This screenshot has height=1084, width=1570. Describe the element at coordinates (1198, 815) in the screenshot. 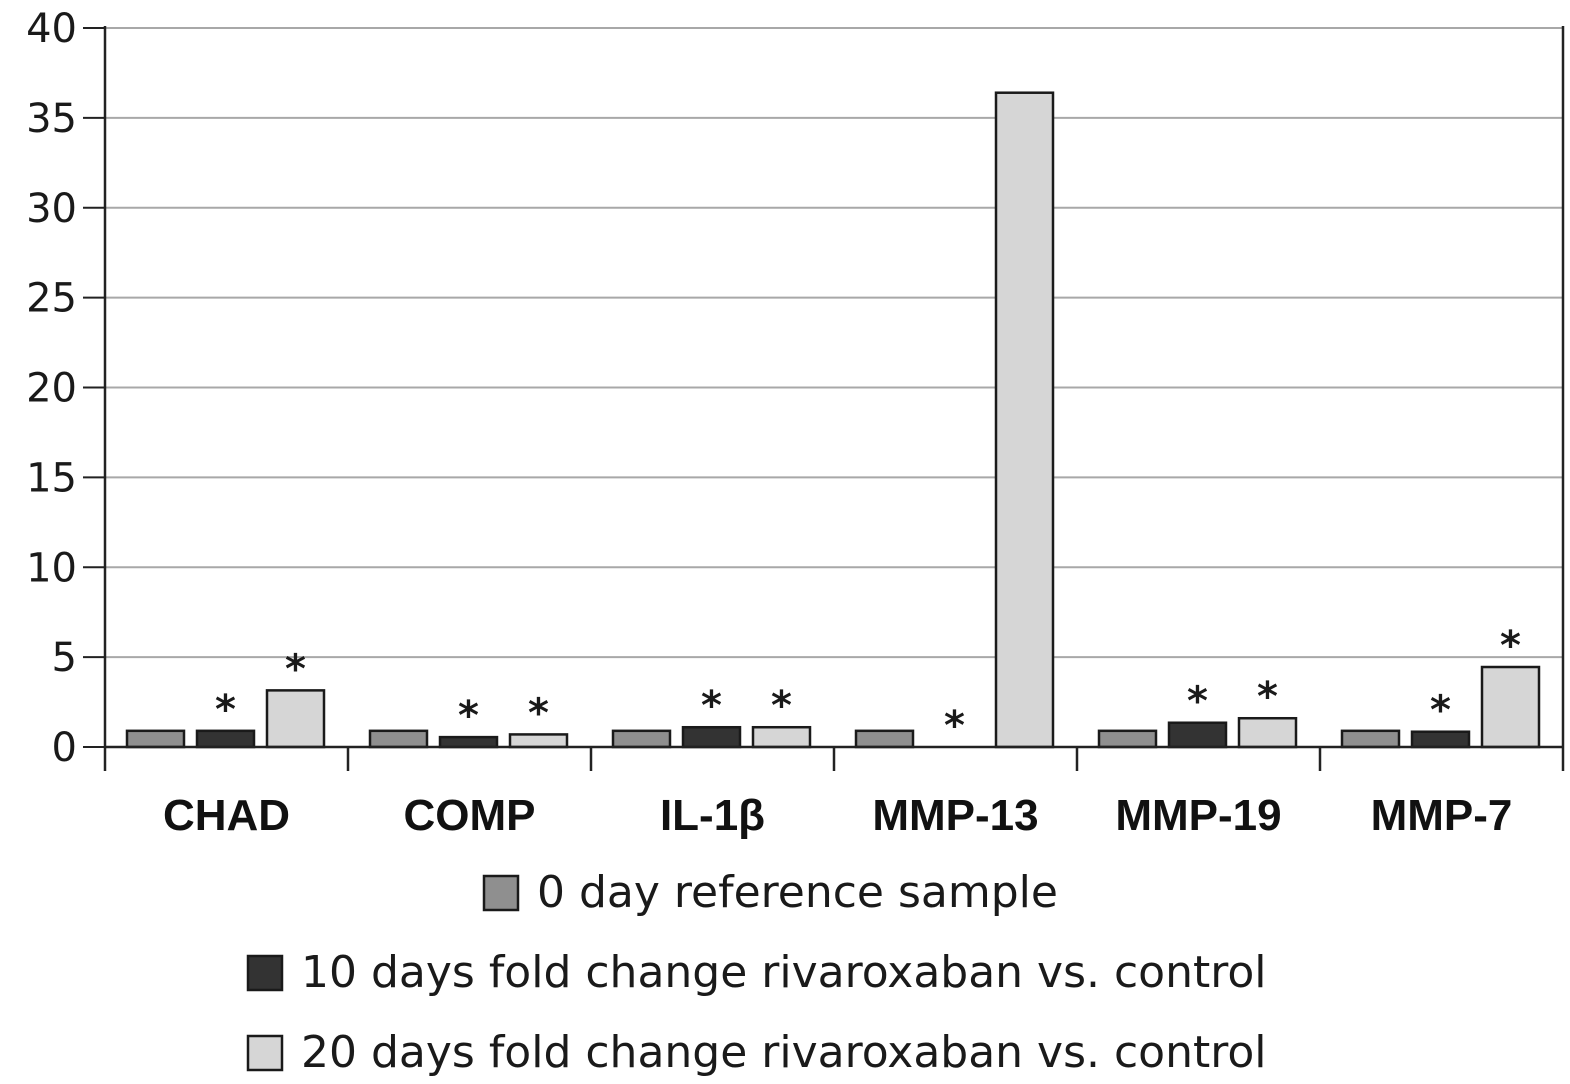

I see `x-category-label: MMP-19` at that location.